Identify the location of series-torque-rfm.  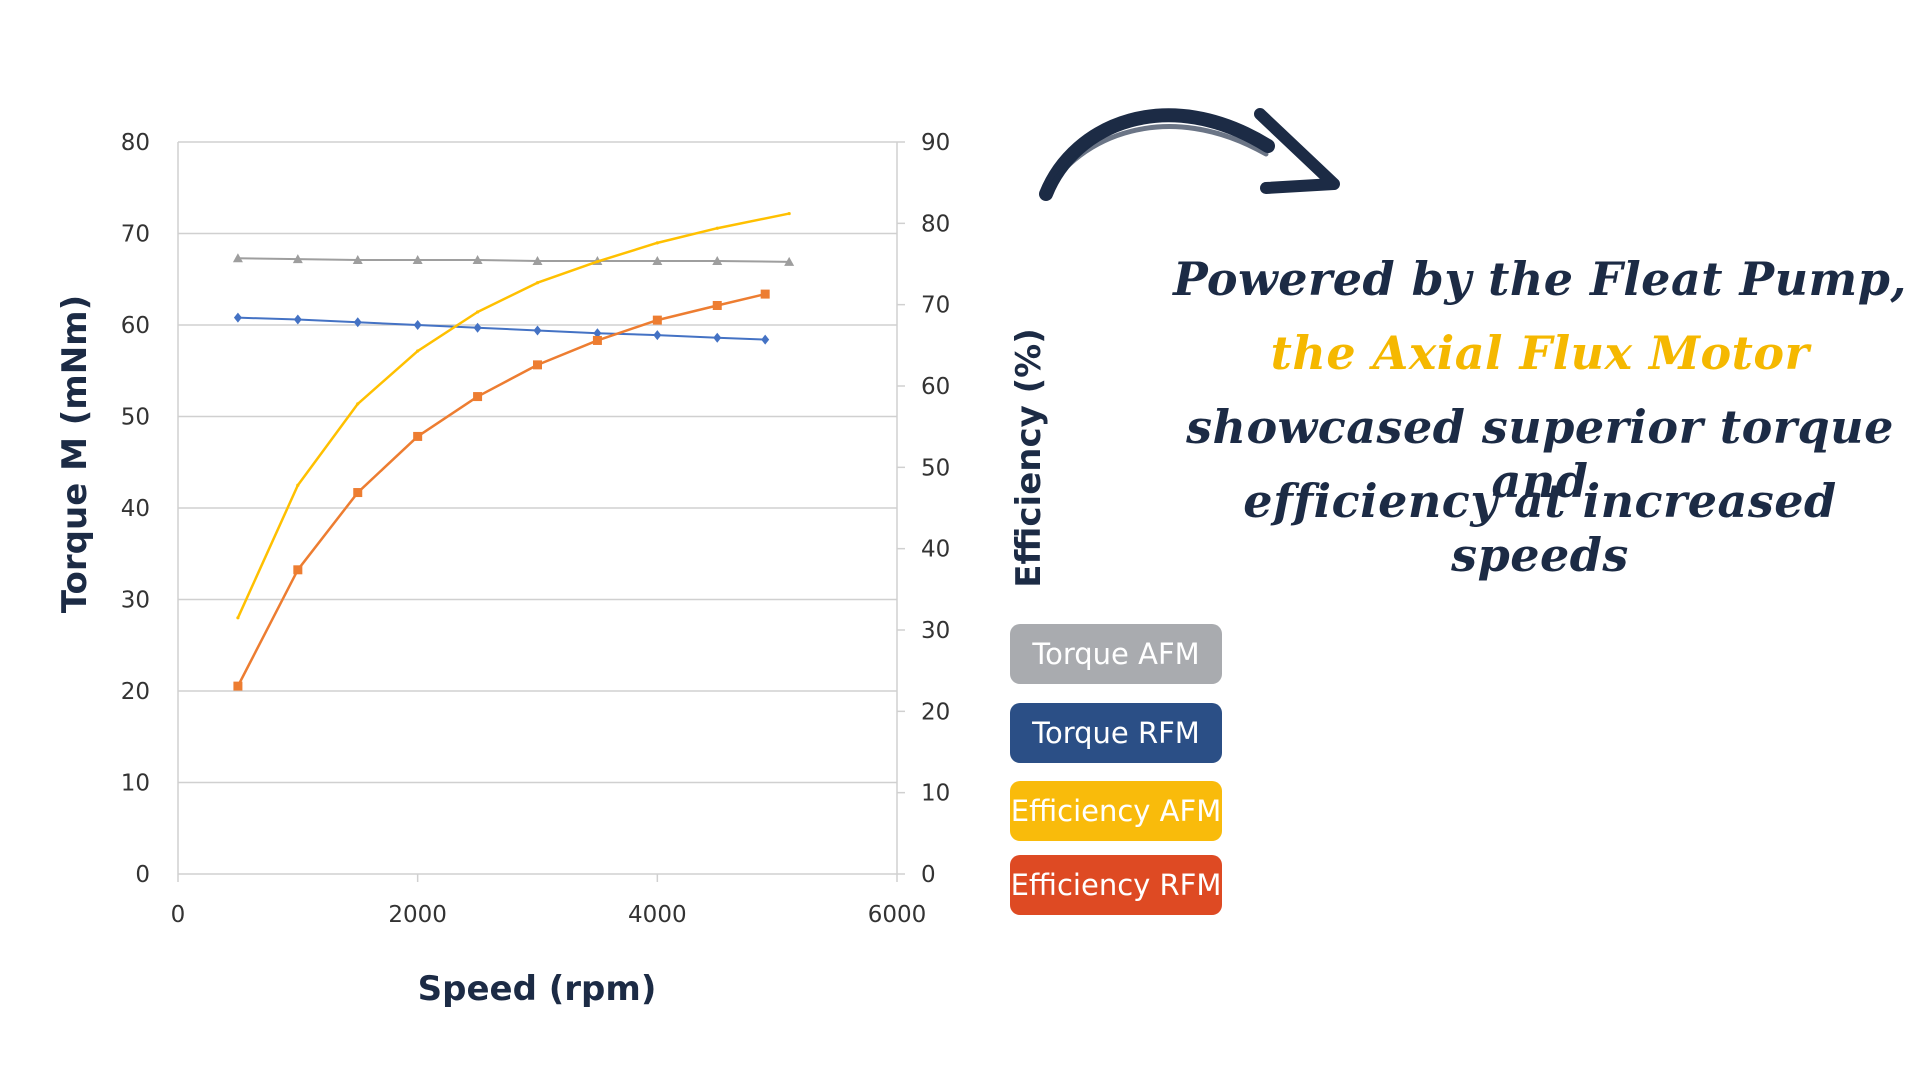
(501, 328).